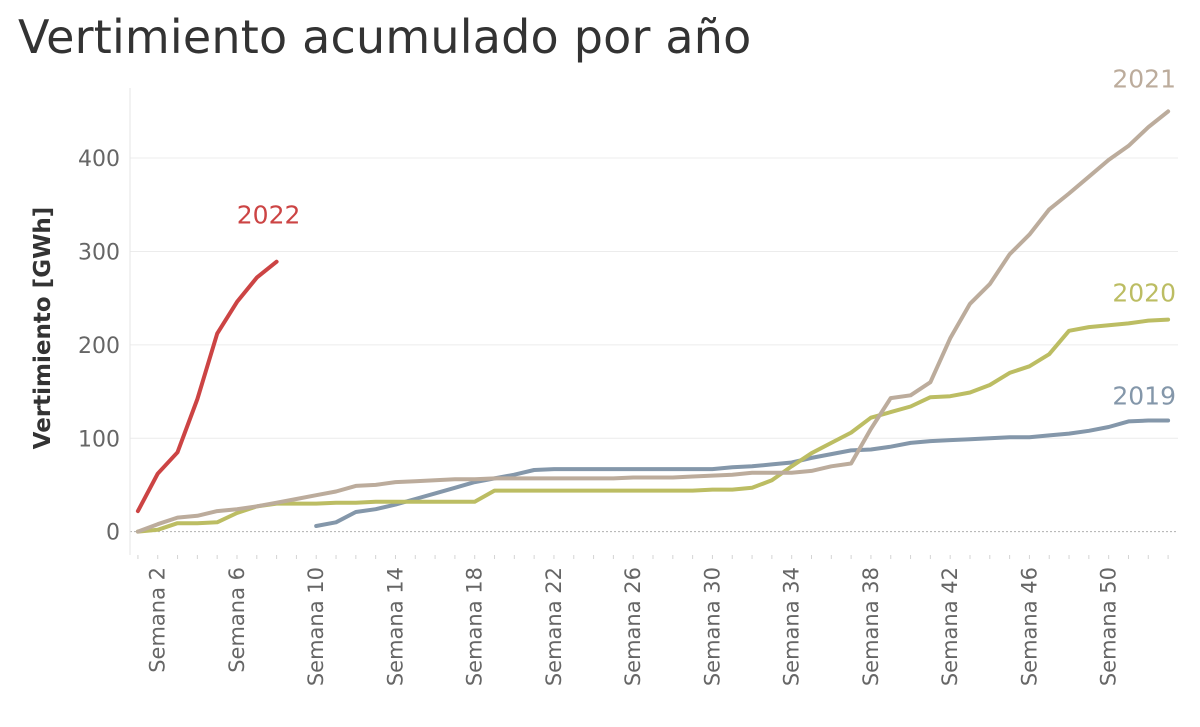 This screenshot has height=727, width=1200. What do you see at coordinates (475, 626) in the screenshot?
I see `x-tick-label: Semana 18` at bounding box center [475, 626].